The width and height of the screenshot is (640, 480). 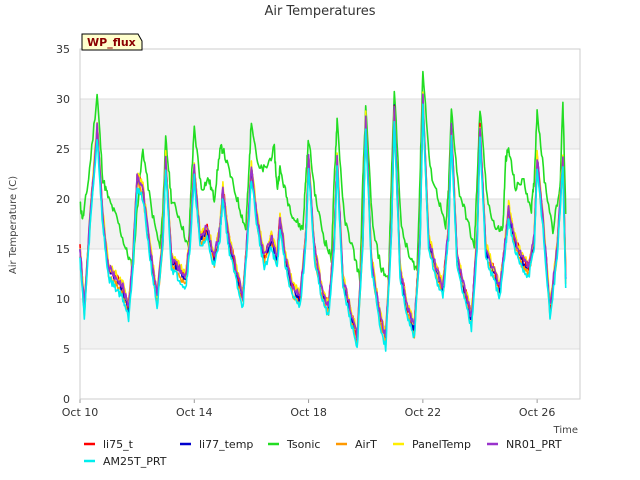 I want to click on x-tick-label: Oct 14, so click(x=194, y=412).